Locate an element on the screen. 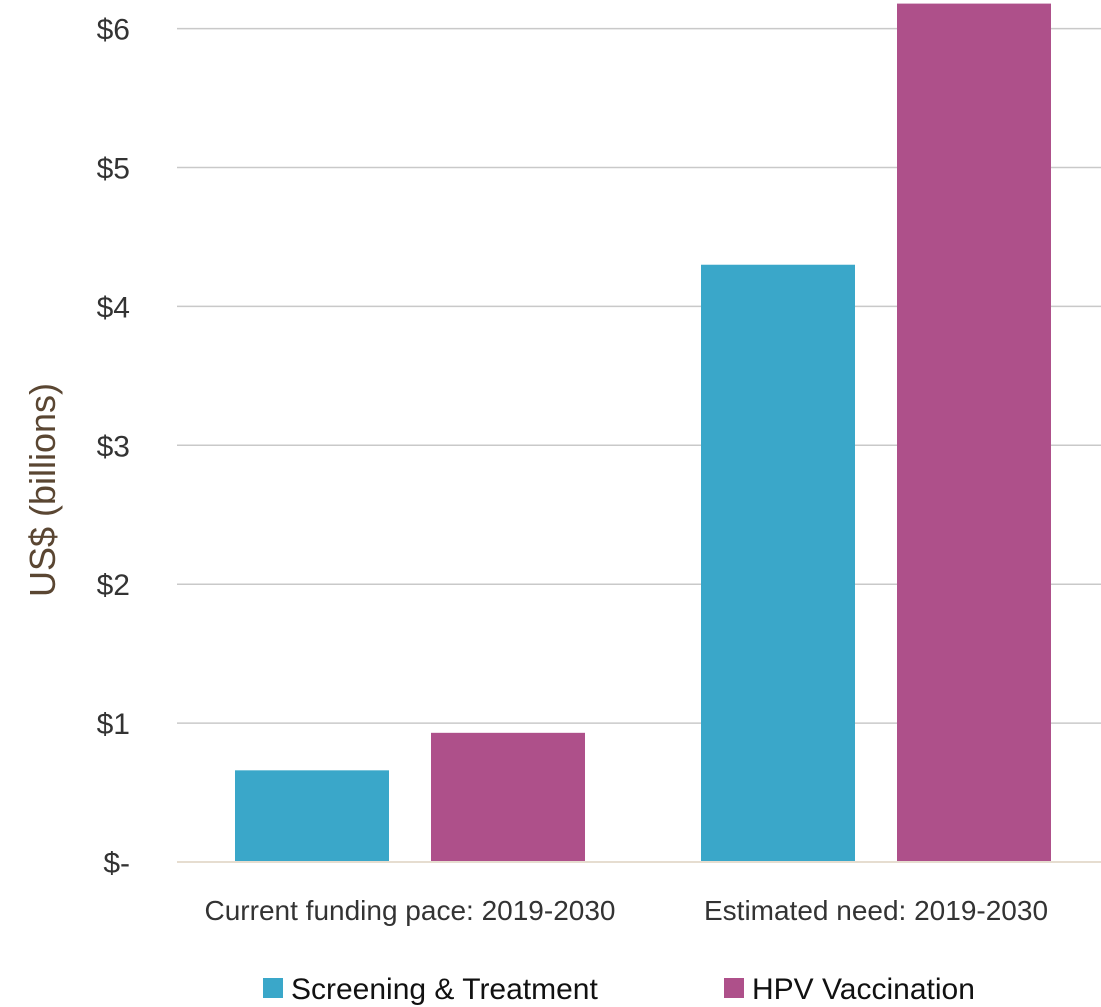 This screenshot has height=1007, width=1101. y-tick-label: $- is located at coordinates (116, 863).